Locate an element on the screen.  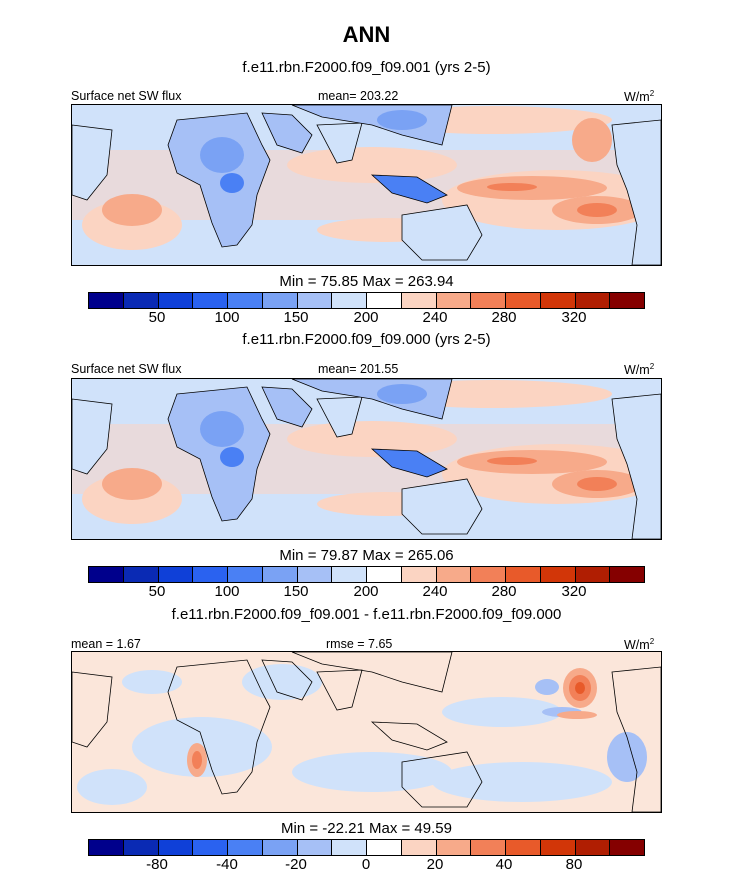
panel2-tick-label: 280 is located at coordinates (504, 591).